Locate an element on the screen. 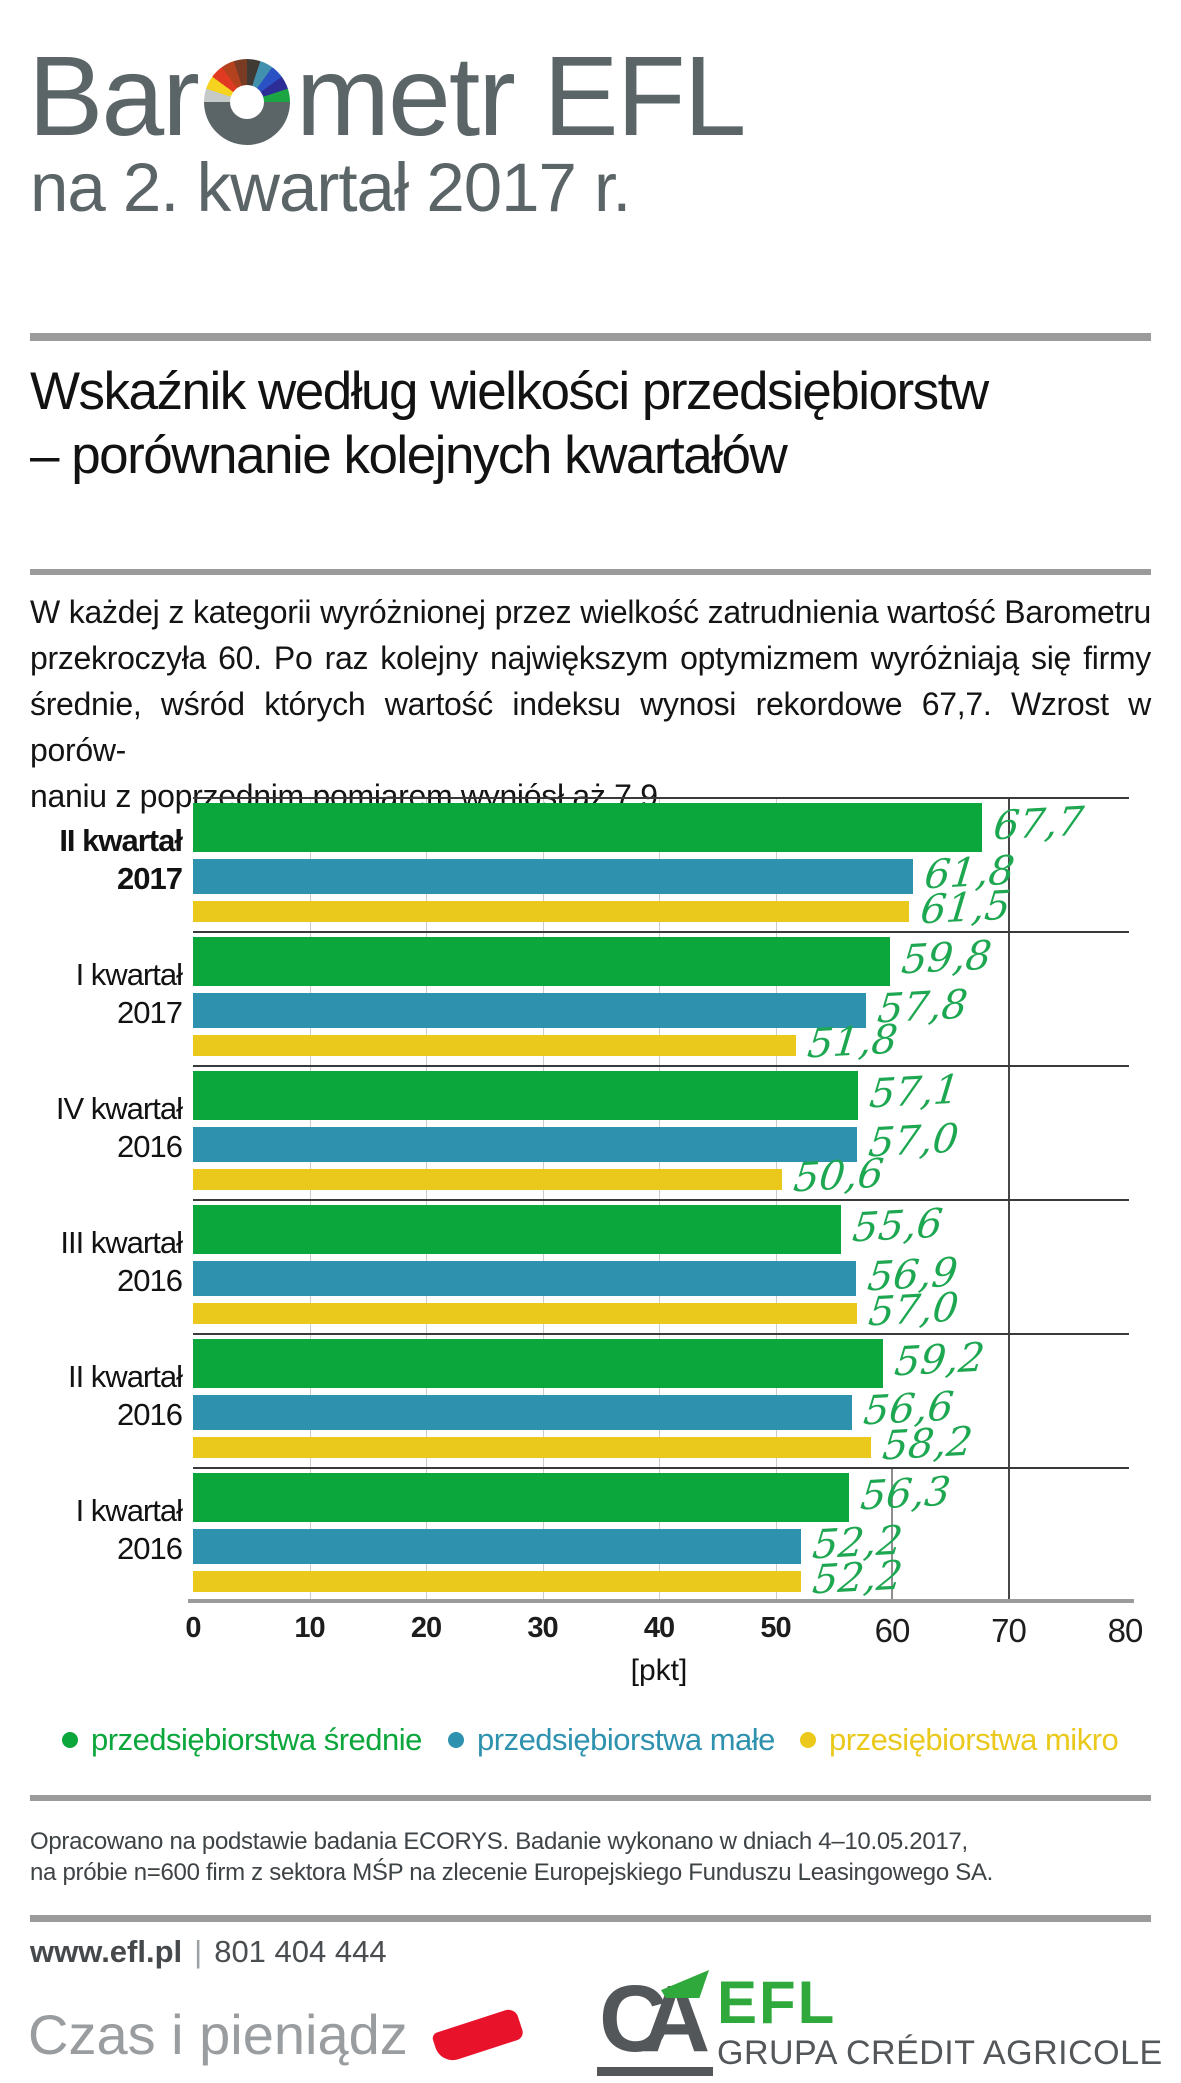  brand-slogan-block: Czas i pieniądz is located at coordinates (276, 2034).